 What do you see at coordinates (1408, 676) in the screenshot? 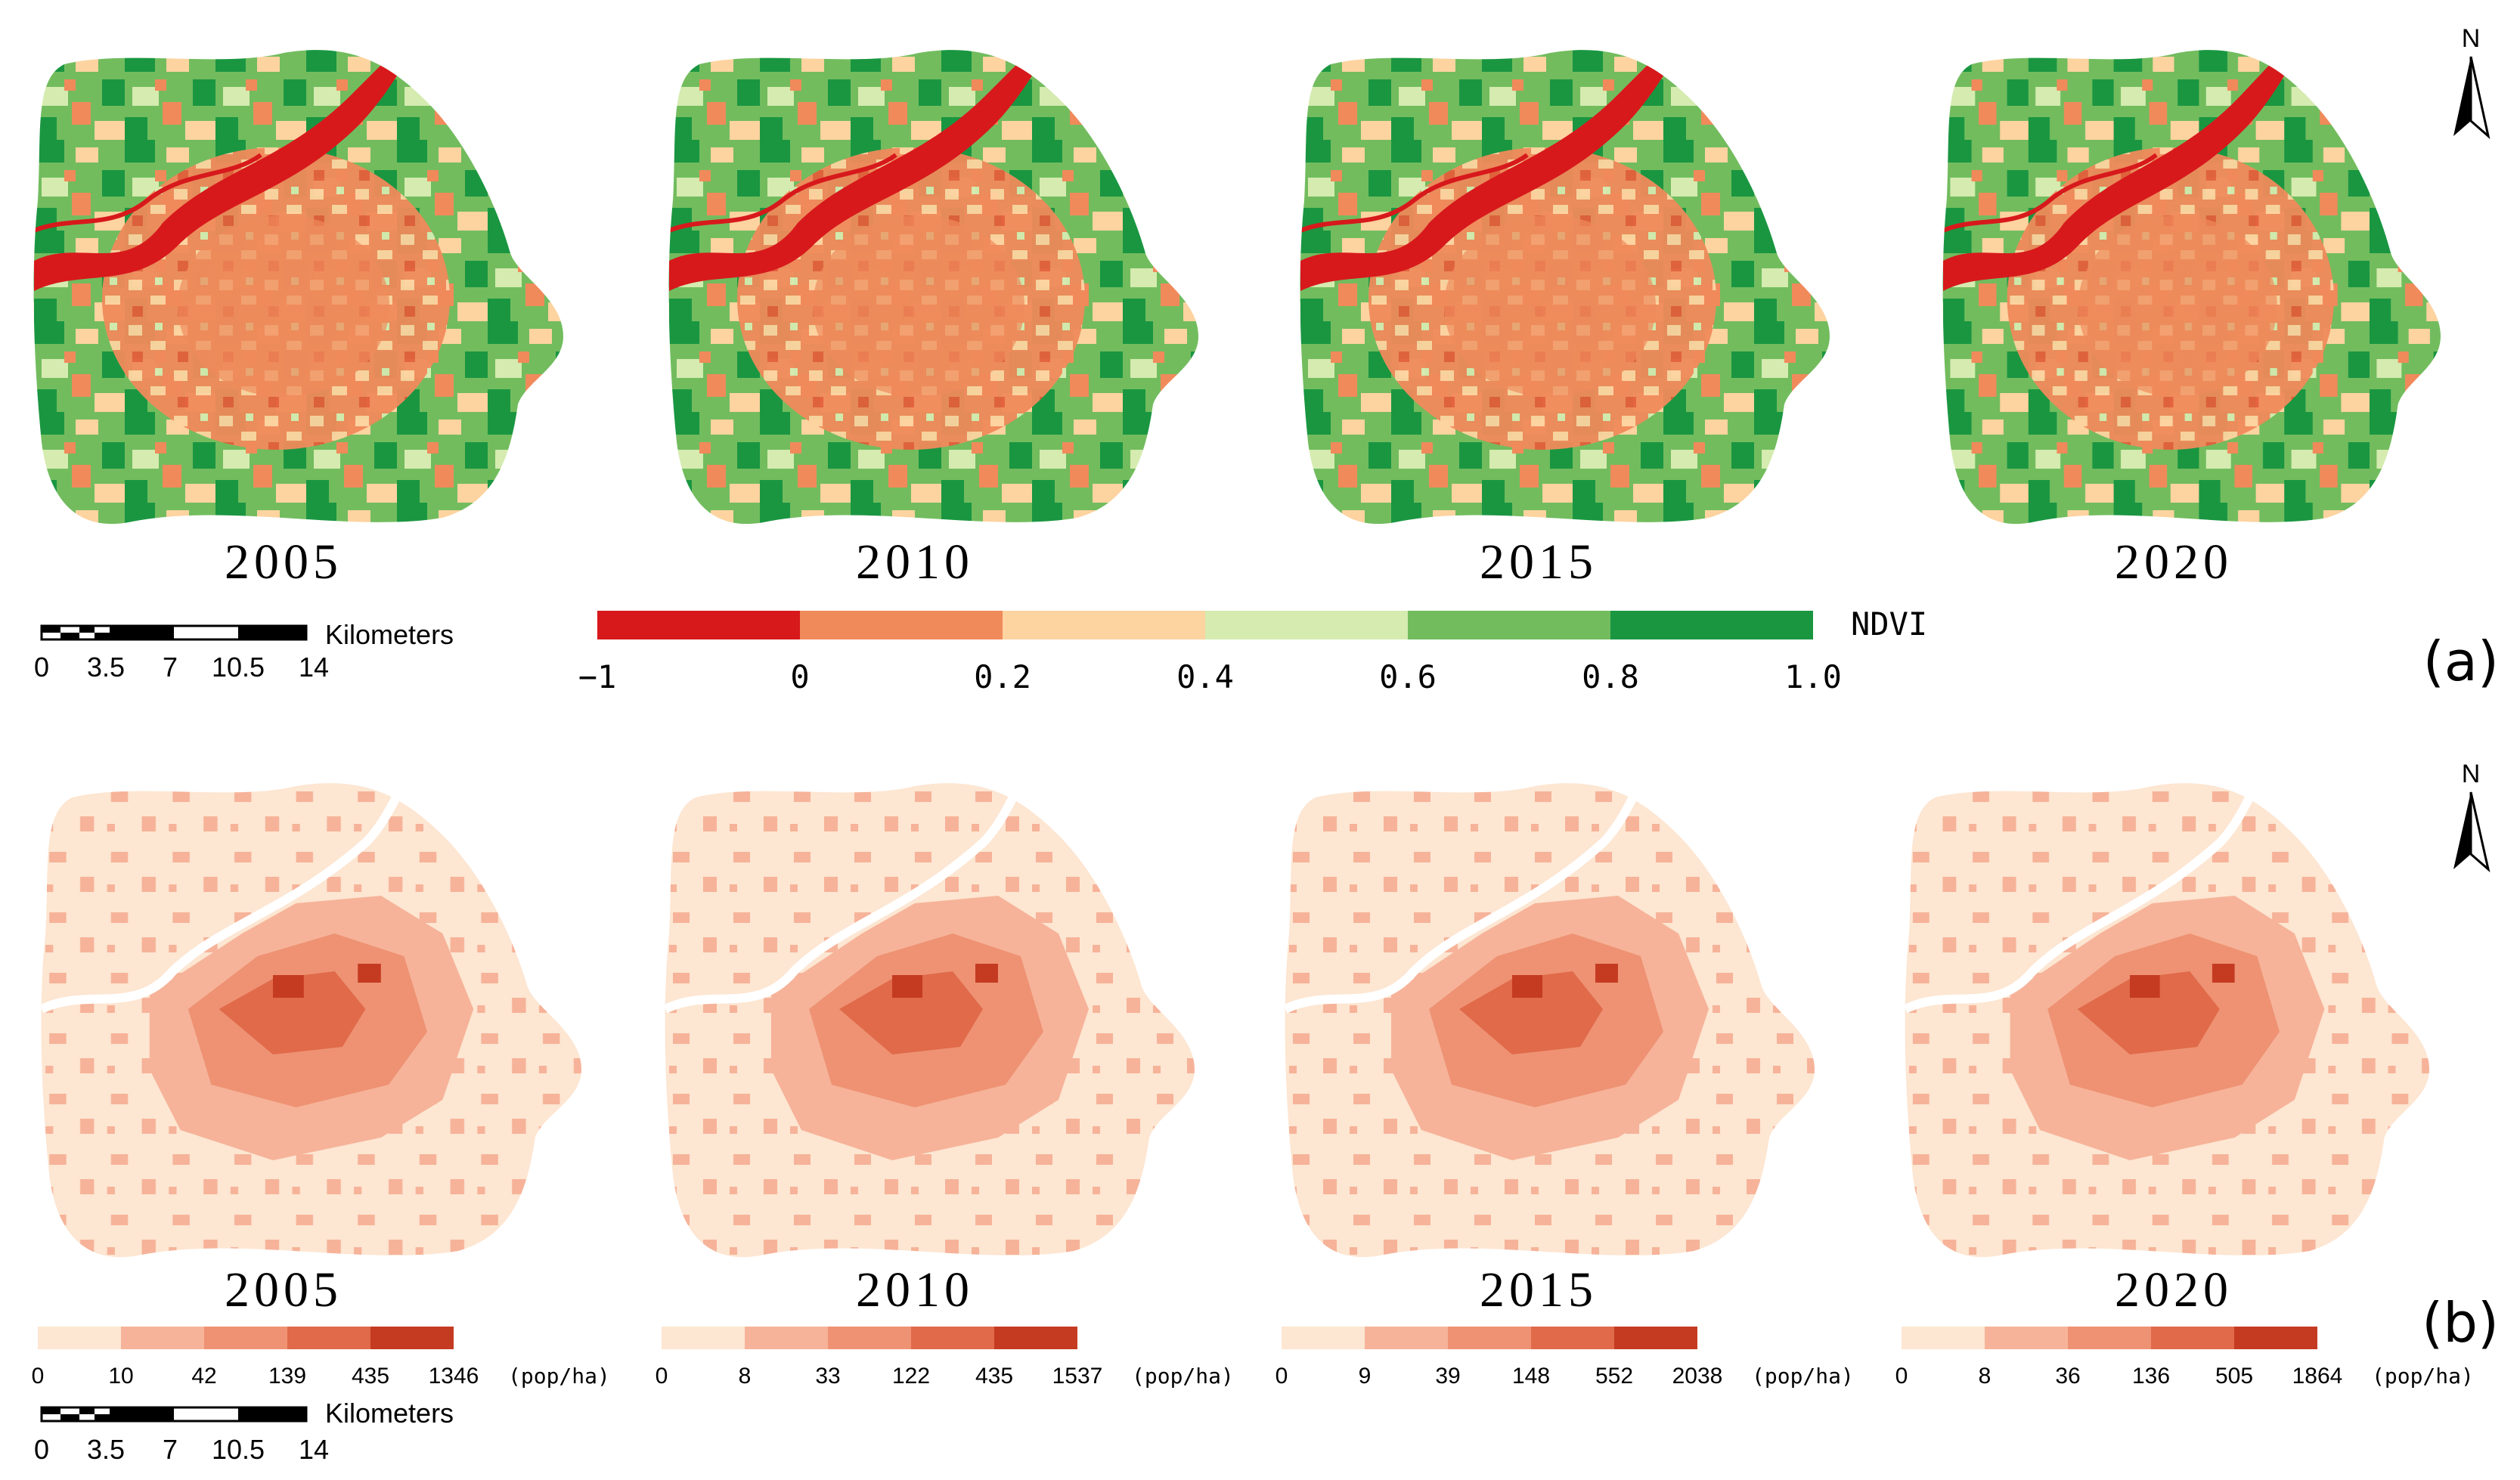
I see `ndvi-tick-label: 0.6` at bounding box center [1408, 676].